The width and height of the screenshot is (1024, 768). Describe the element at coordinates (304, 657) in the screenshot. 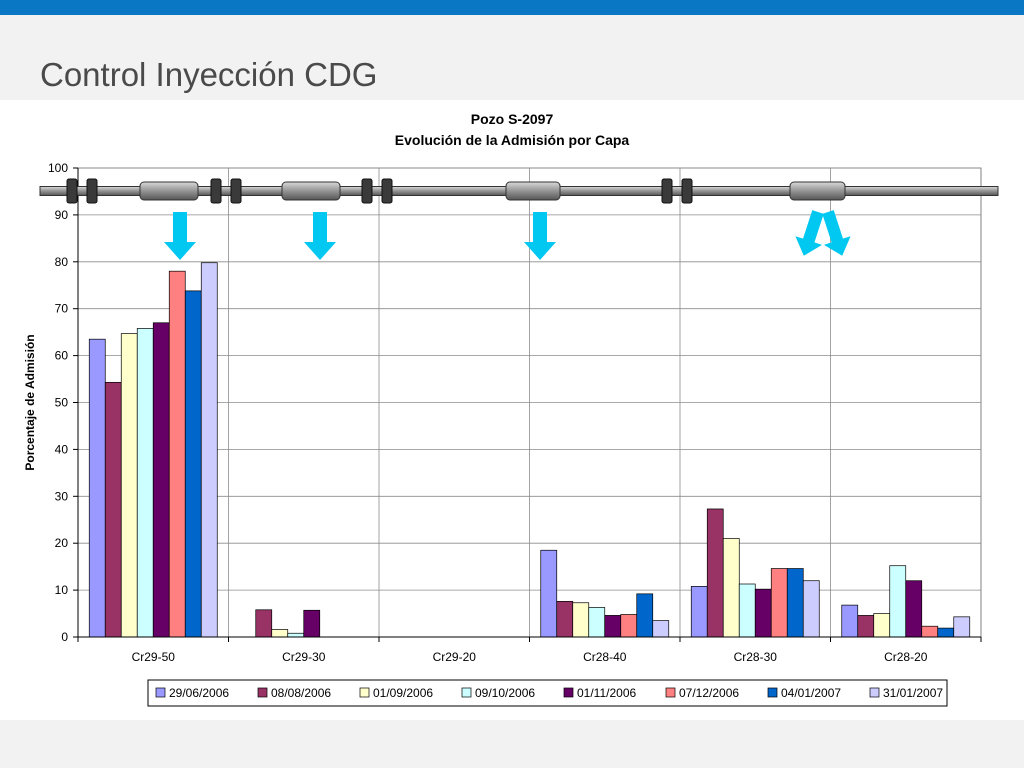

I see `x-tick-label: Cr29-30` at that location.